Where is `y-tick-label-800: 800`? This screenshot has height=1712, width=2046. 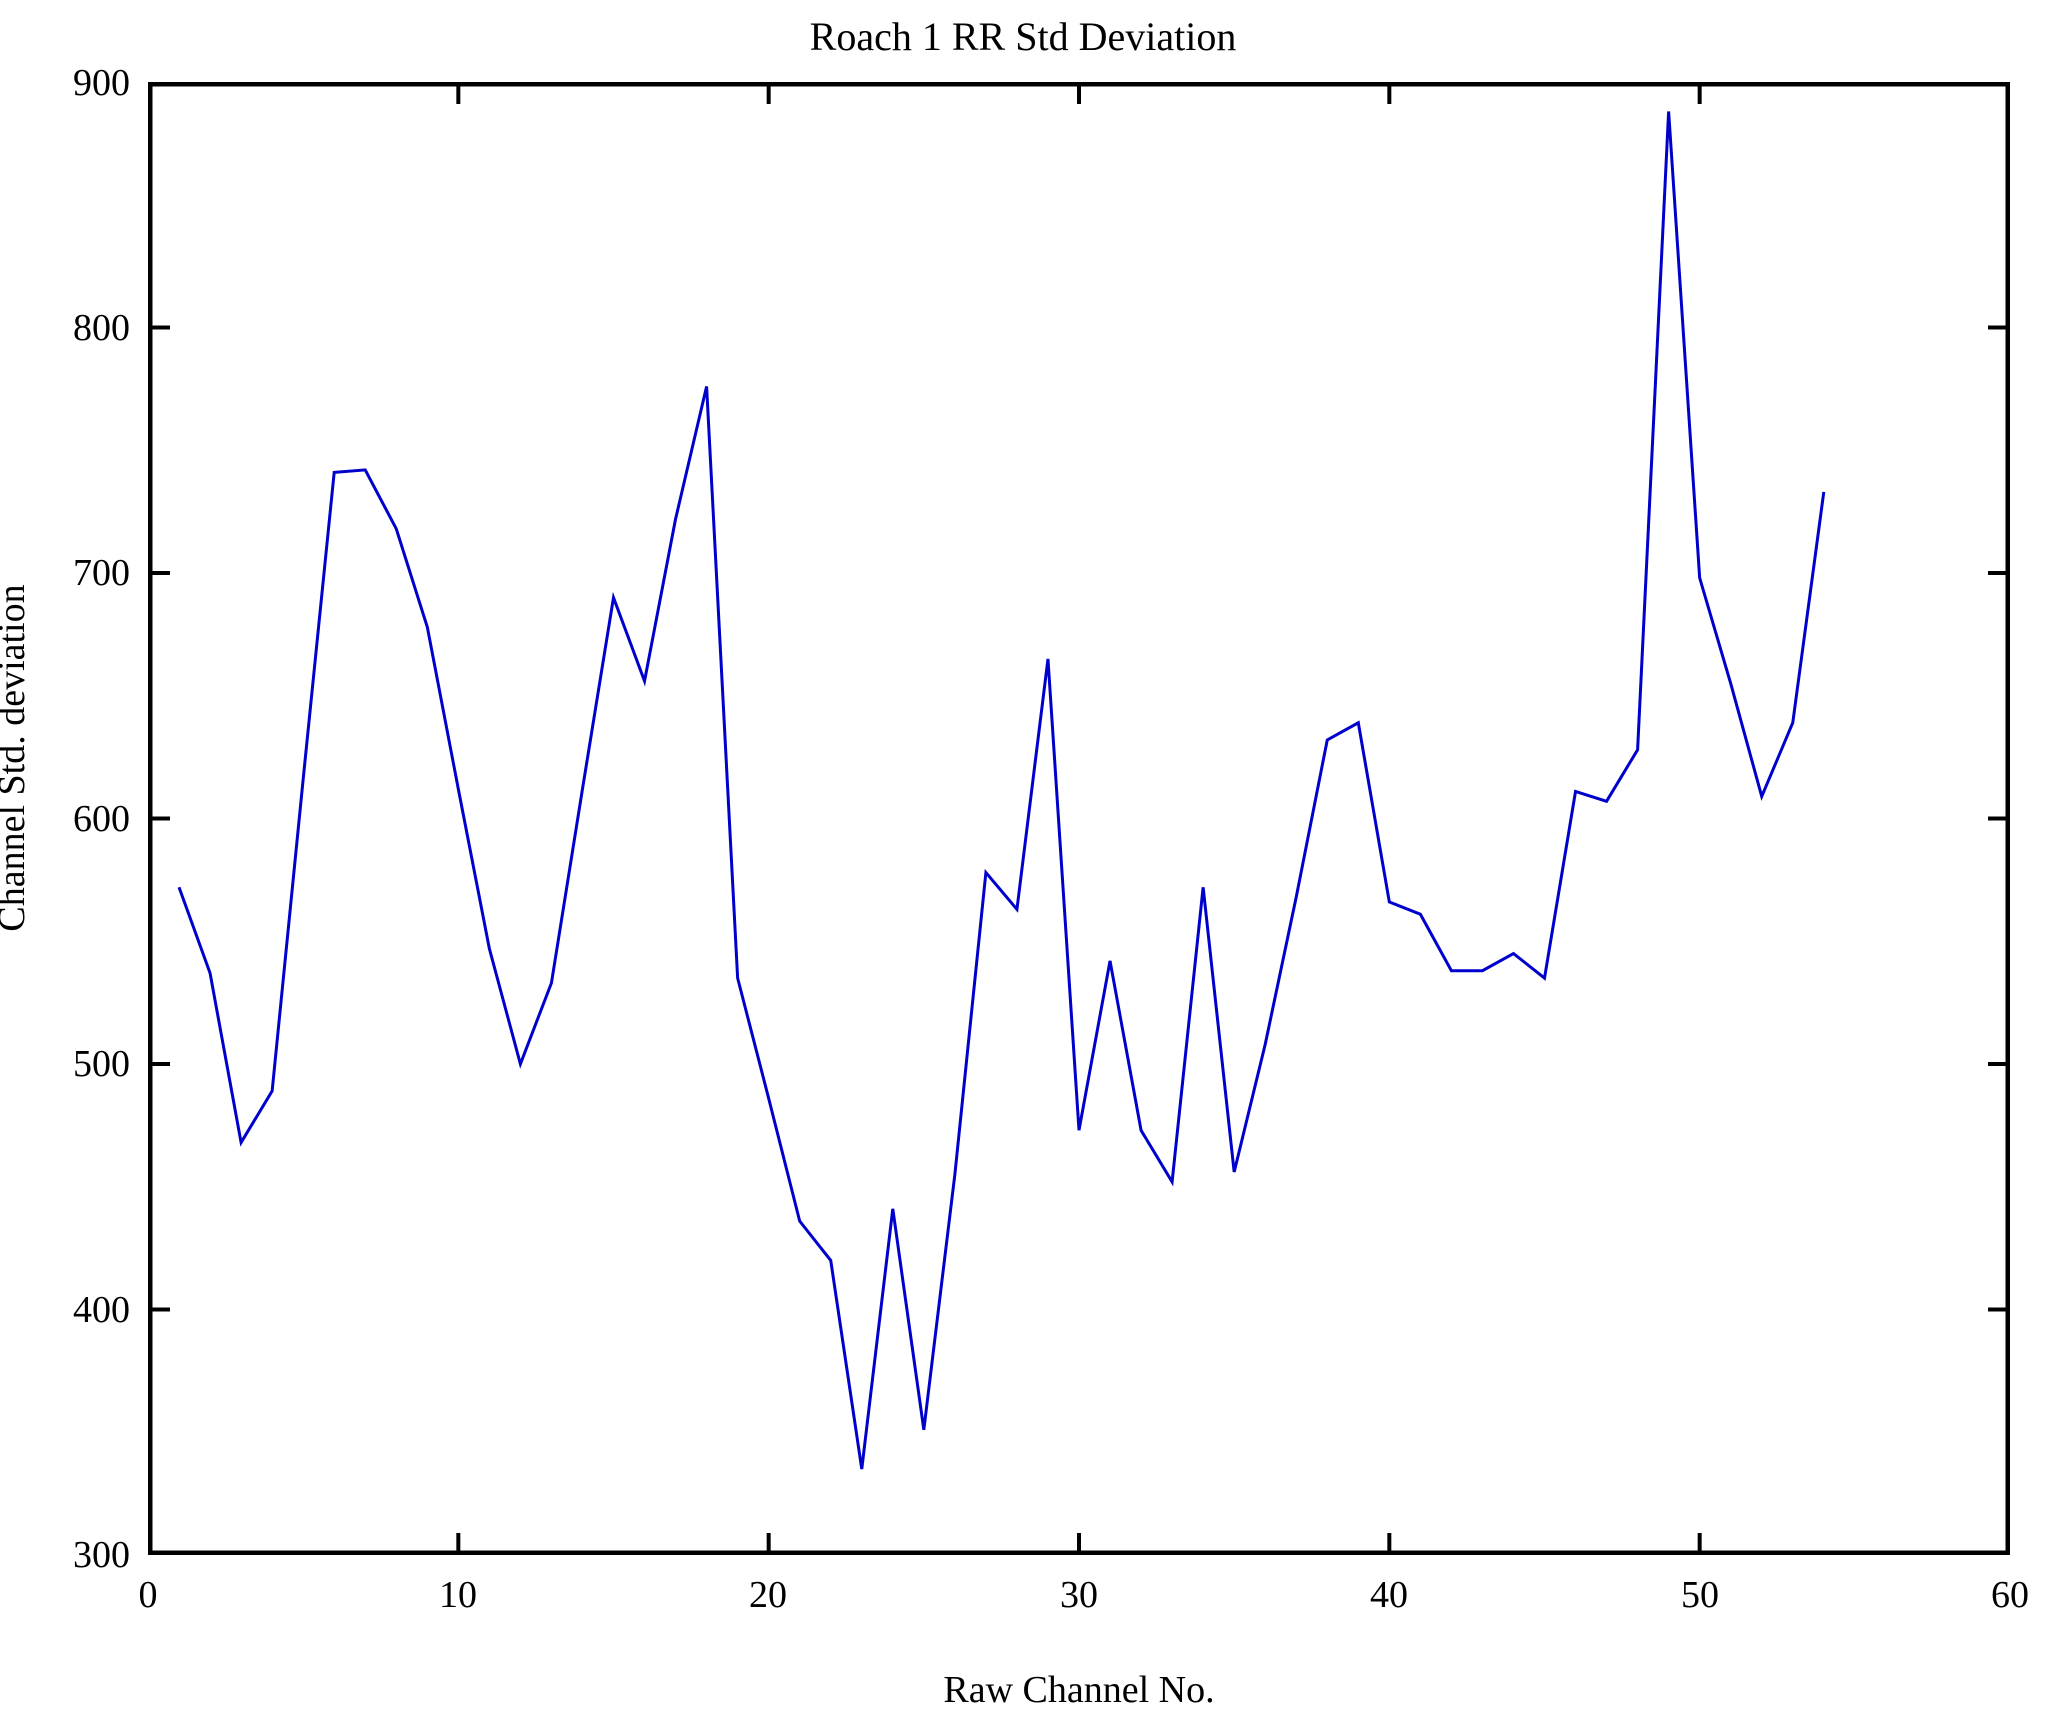
y-tick-label-800: 800 is located at coordinates (101, 328).